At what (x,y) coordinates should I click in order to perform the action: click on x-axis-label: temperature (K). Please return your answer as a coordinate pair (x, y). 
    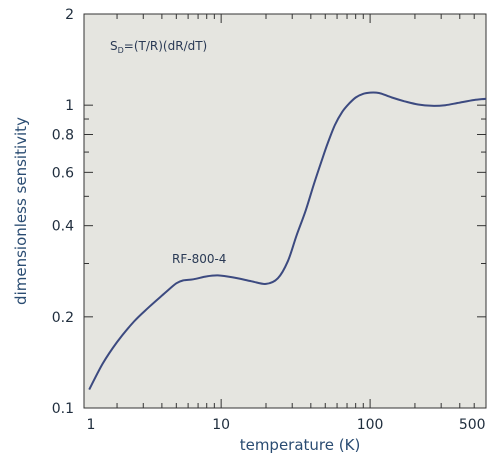
    Looking at the image, I should click on (300, 445).